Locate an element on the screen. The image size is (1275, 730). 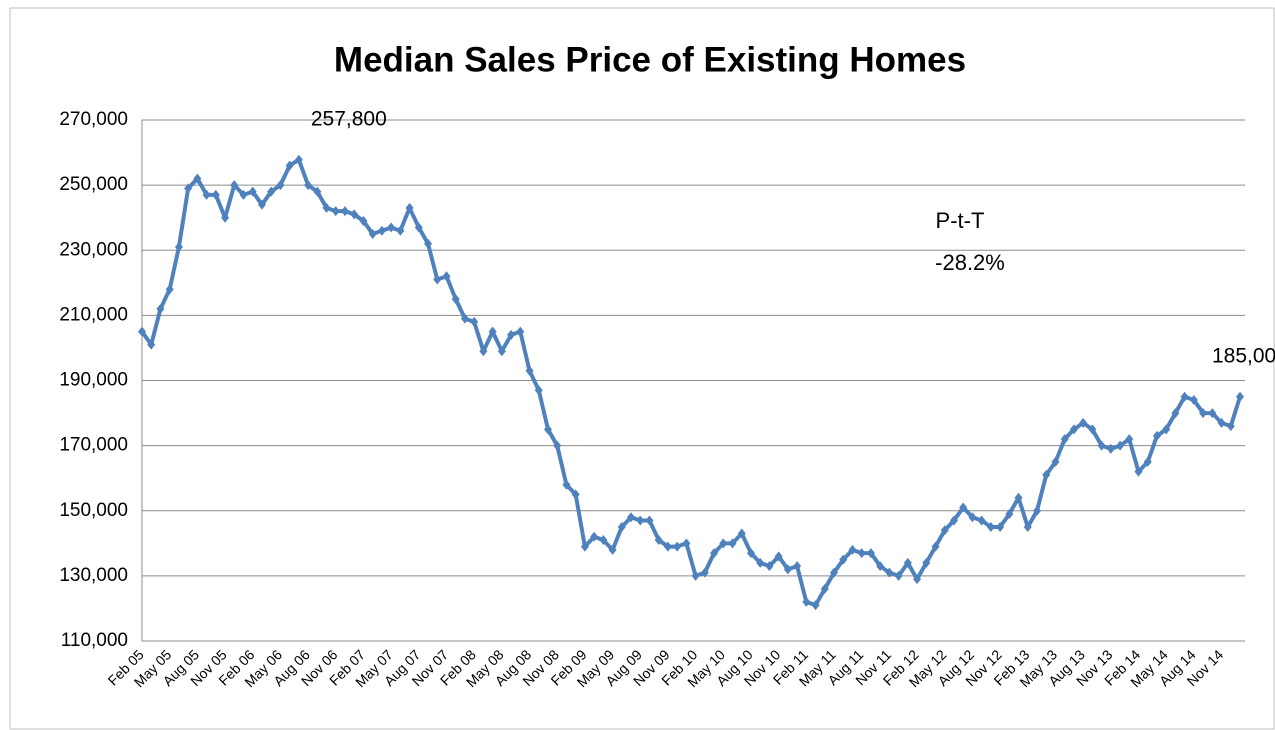
y-tick-label: 110,000 is located at coordinates (94, 640).